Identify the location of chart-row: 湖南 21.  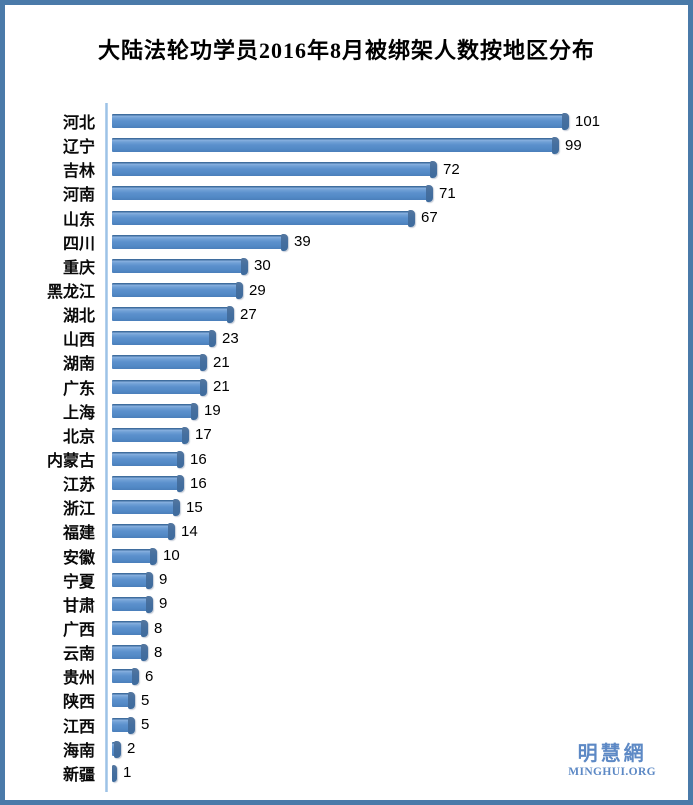
(343, 362).